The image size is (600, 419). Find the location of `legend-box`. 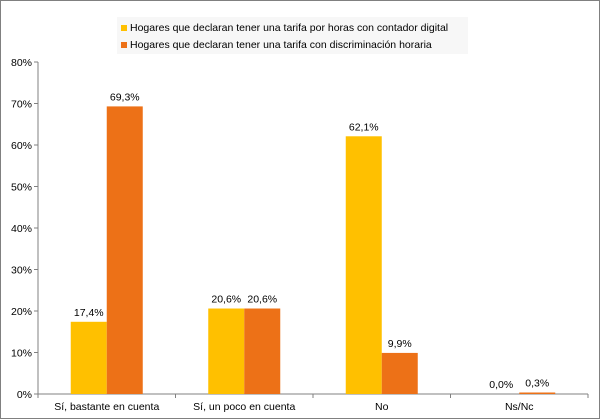

legend-box is located at coordinates (292, 35).